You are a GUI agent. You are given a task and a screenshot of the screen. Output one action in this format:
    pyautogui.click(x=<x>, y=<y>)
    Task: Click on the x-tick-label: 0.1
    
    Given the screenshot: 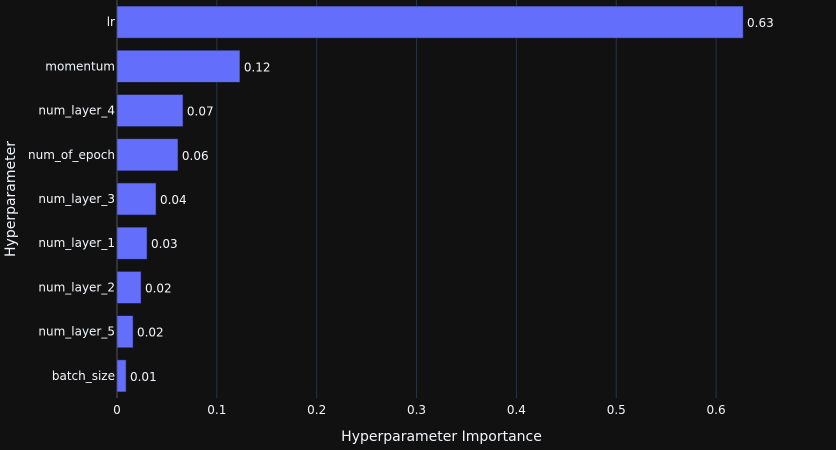 What is the action you would take?
    pyautogui.click(x=216, y=410)
    